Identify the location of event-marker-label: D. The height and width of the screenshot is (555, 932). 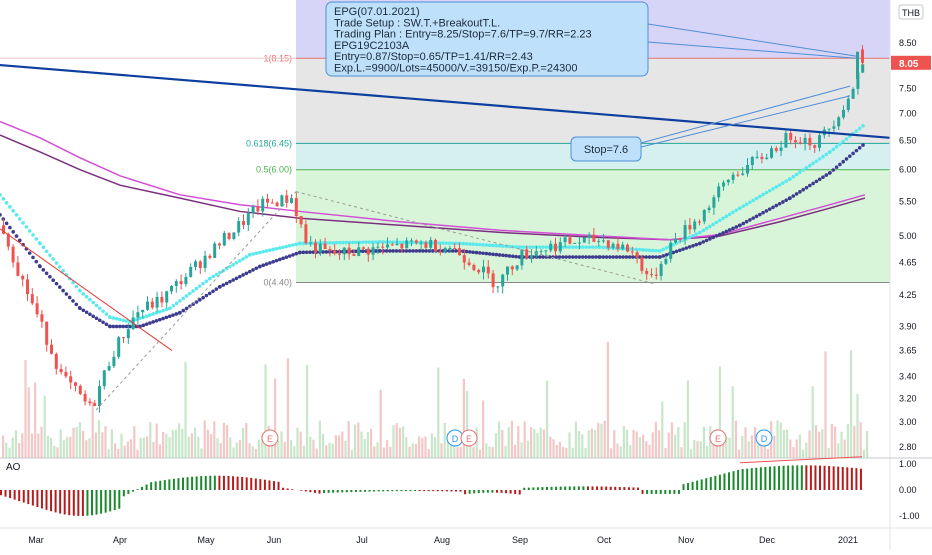
(764, 439).